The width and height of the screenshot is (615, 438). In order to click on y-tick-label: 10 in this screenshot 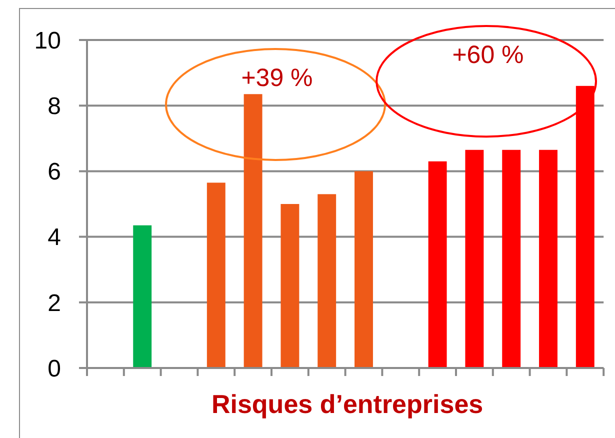, I will do `click(47, 40)`.